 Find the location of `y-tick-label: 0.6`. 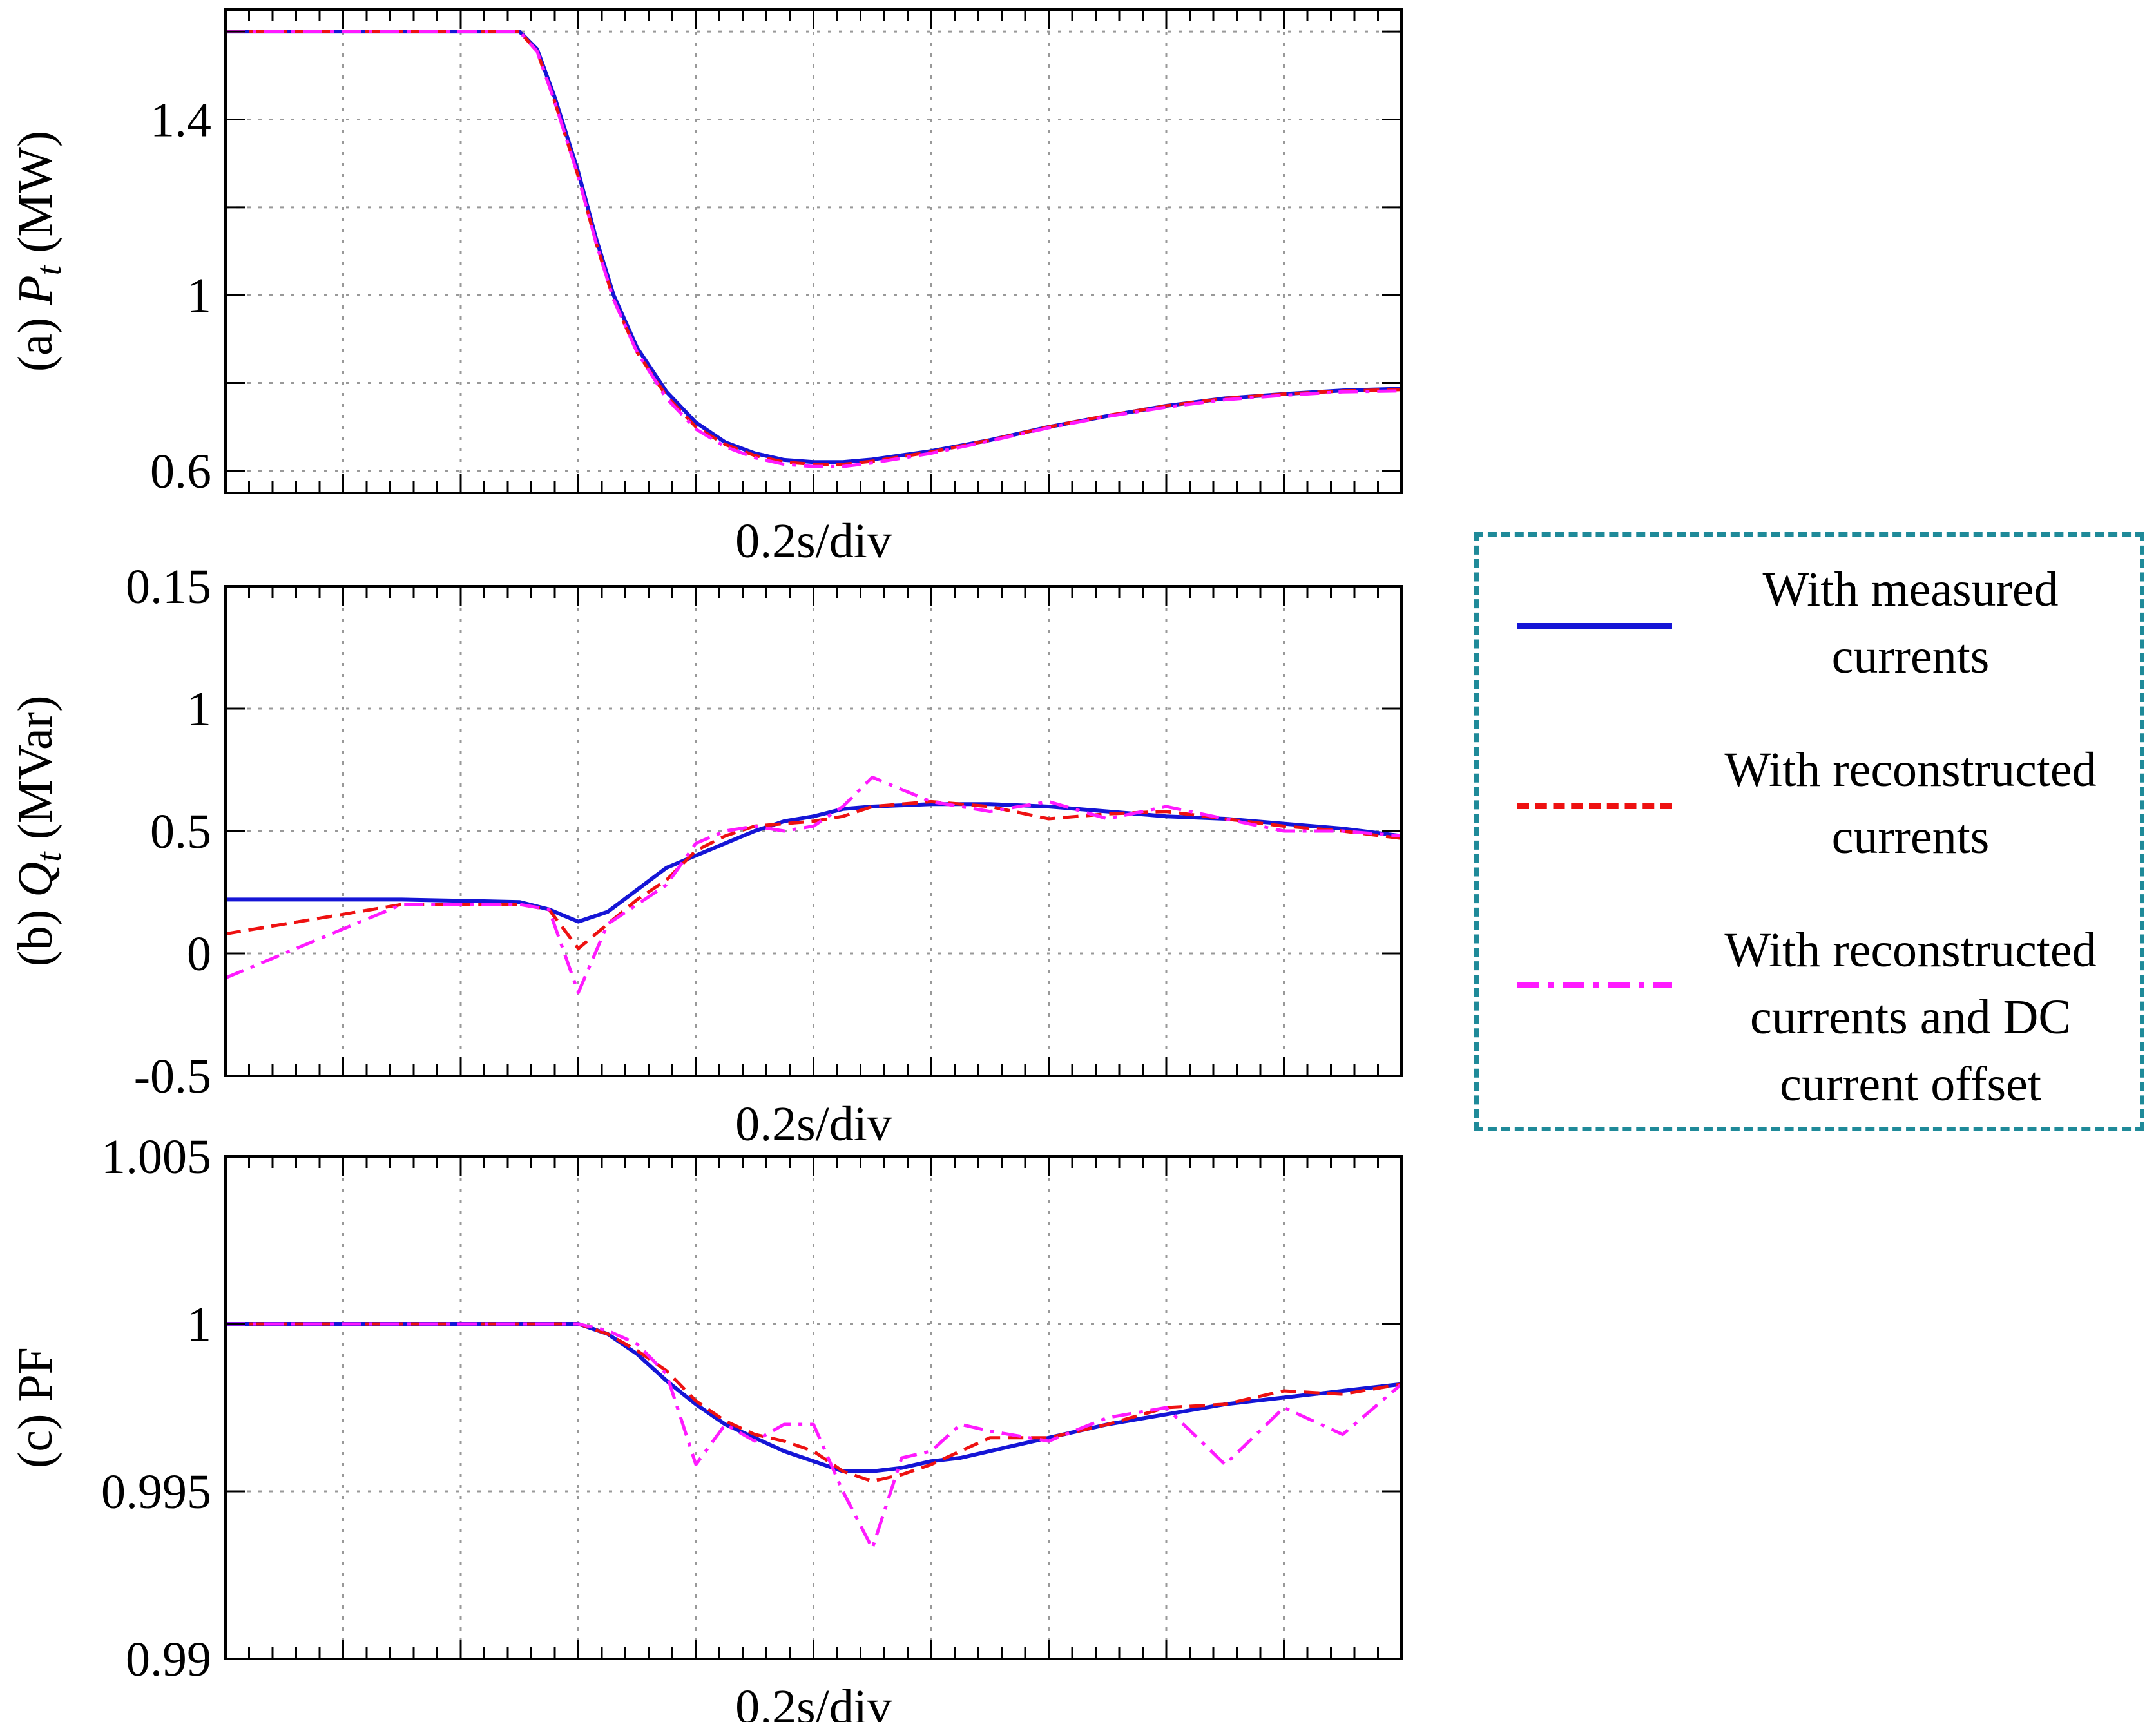

y-tick-label: 0.6 is located at coordinates (181, 472).